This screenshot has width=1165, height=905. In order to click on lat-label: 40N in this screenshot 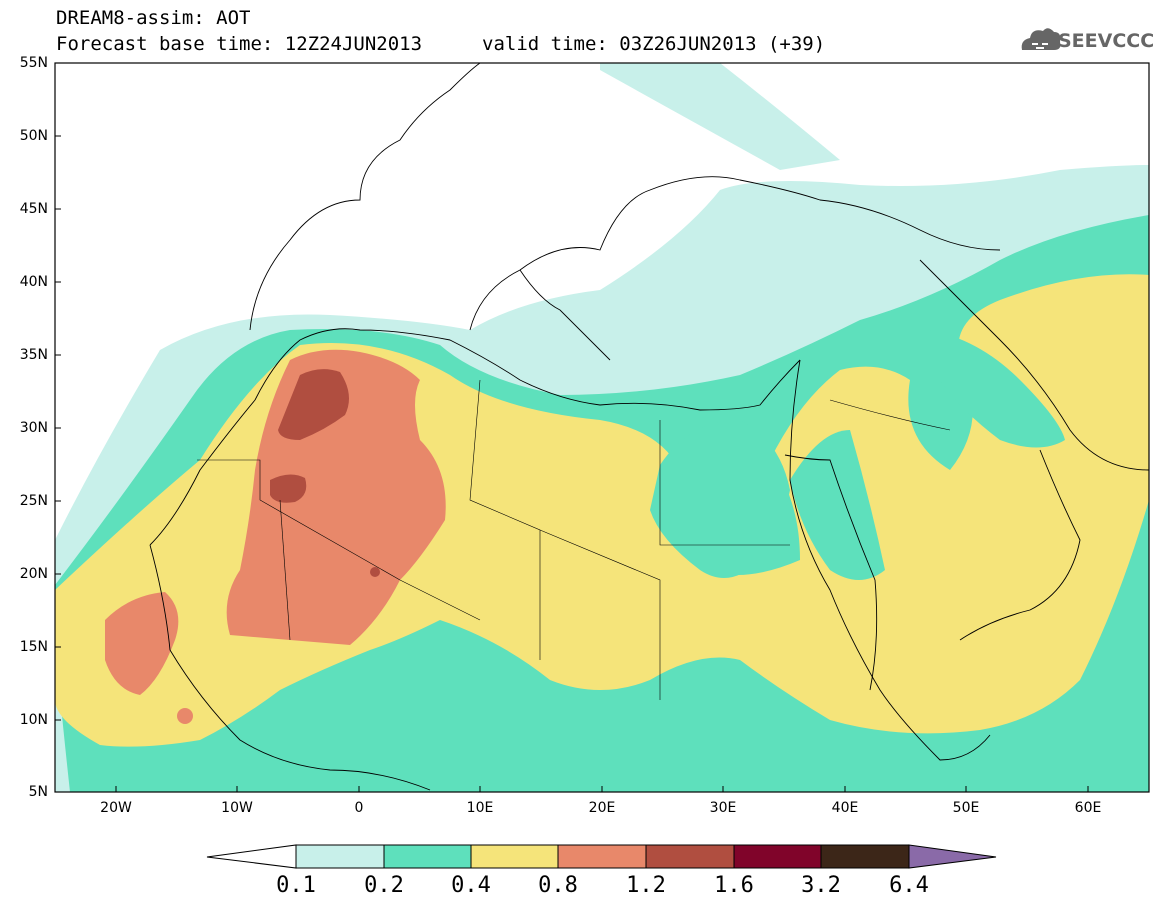, I will do `click(33, 282)`.